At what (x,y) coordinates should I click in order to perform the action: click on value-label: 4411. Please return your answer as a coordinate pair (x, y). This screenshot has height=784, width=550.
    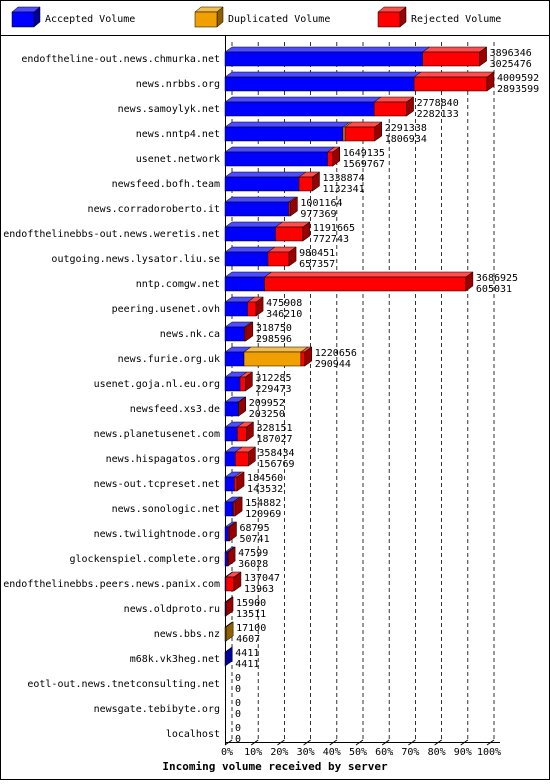
    Looking at the image, I should click on (247, 653).